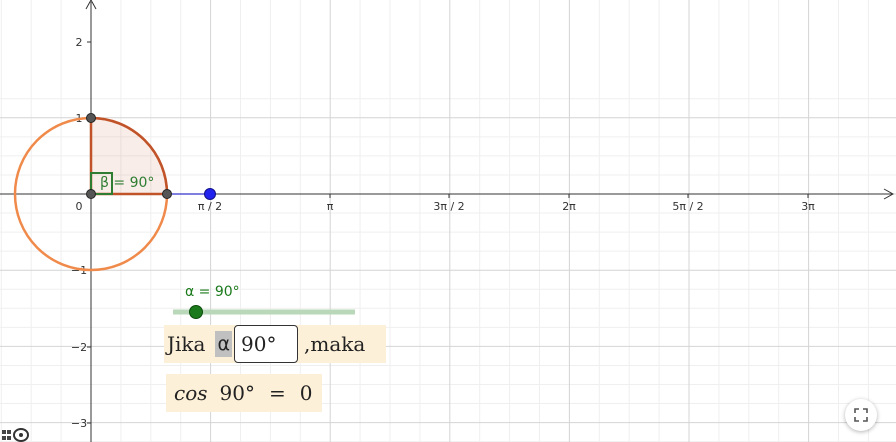 Image resolution: width=896 pixels, height=442 pixels. What do you see at coordinates (91, 194) in the screenshot?
I see `point-origin` at bounding box center [91, 194].